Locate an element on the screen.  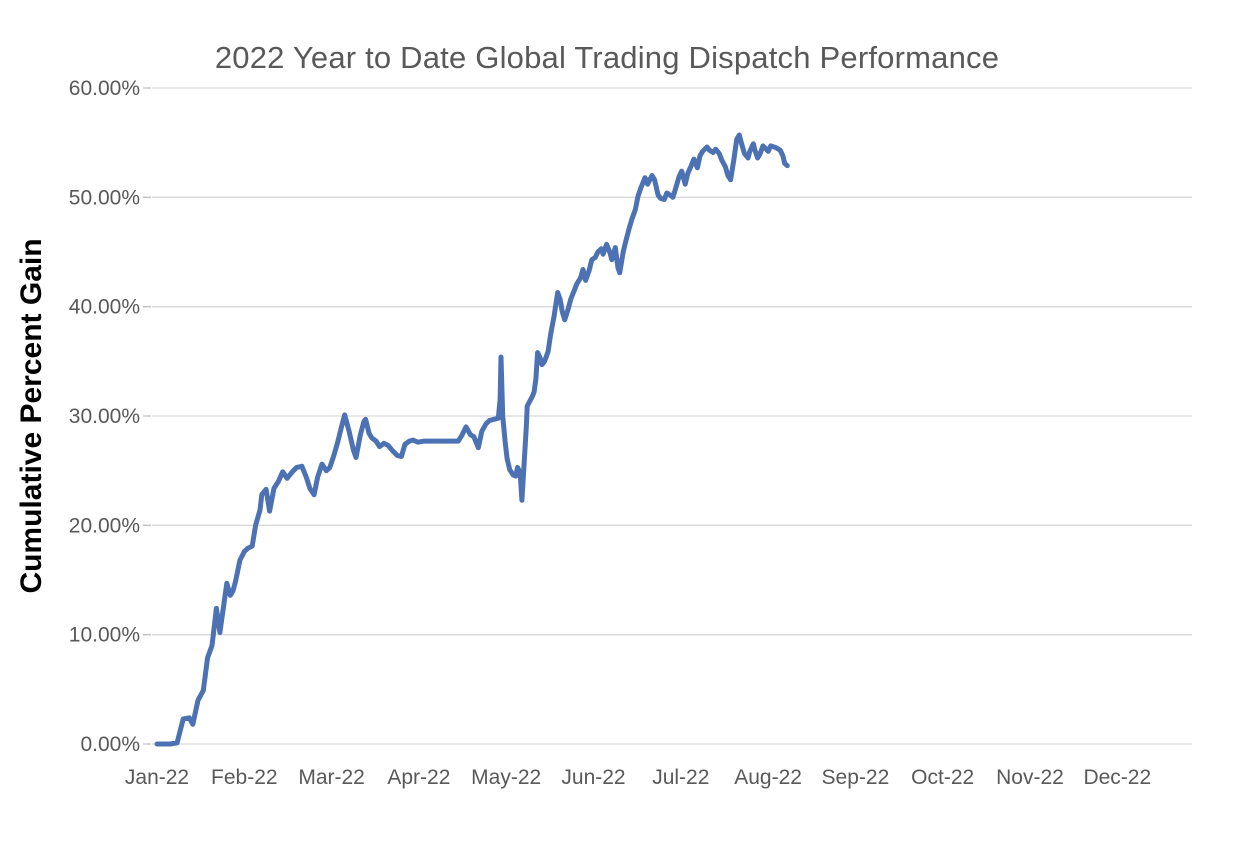
x-axis-tick-label: May-22 is located at coordinates (506, 777).